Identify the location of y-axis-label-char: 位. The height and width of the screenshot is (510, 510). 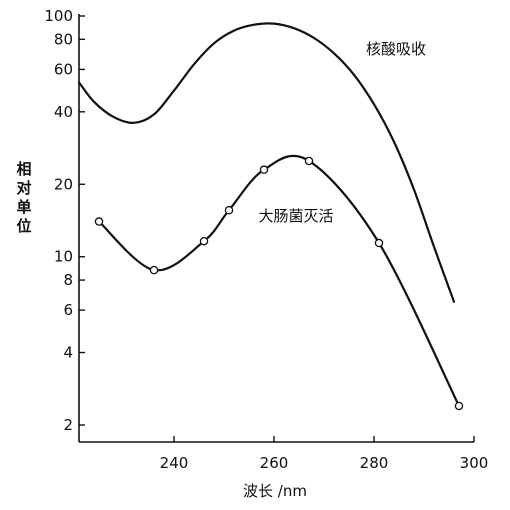
(23, 226).